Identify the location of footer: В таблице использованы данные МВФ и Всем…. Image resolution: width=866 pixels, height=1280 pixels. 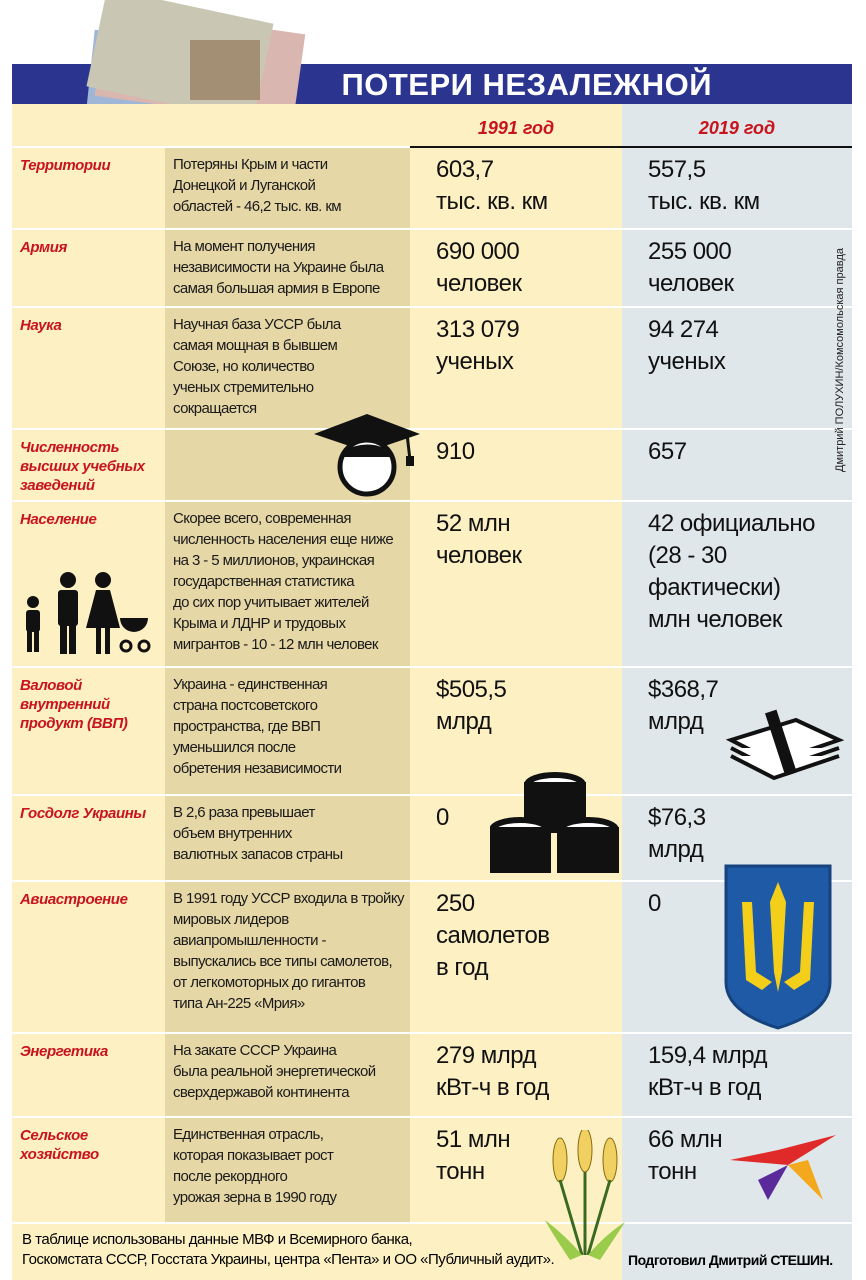
(432, 1252).